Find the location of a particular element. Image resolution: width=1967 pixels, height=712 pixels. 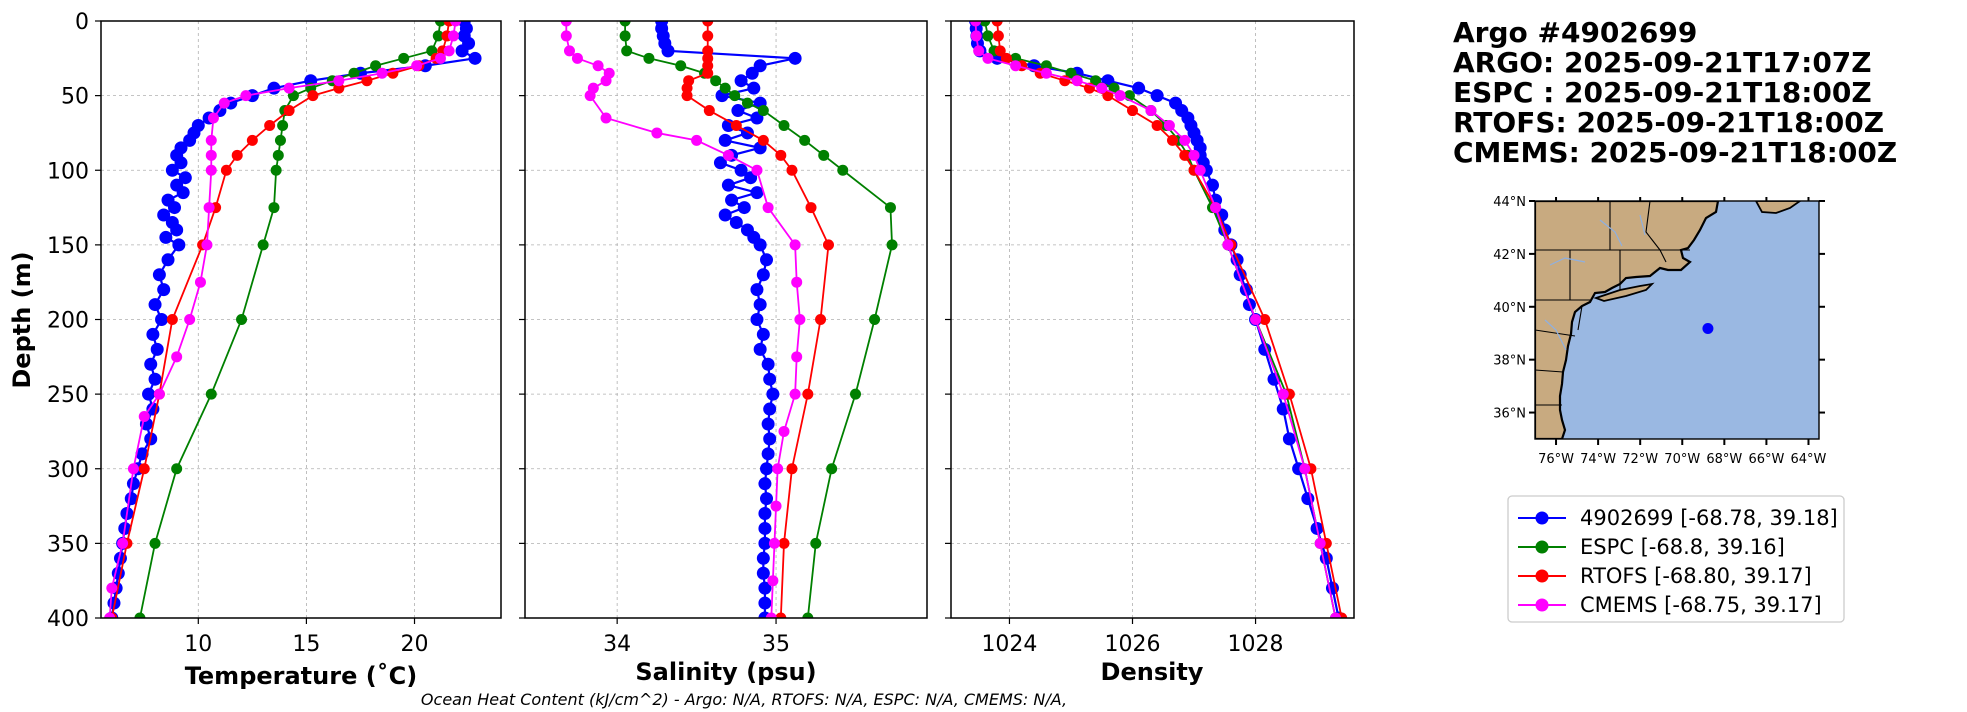

legend-box is located at coordinates (1676, 559).